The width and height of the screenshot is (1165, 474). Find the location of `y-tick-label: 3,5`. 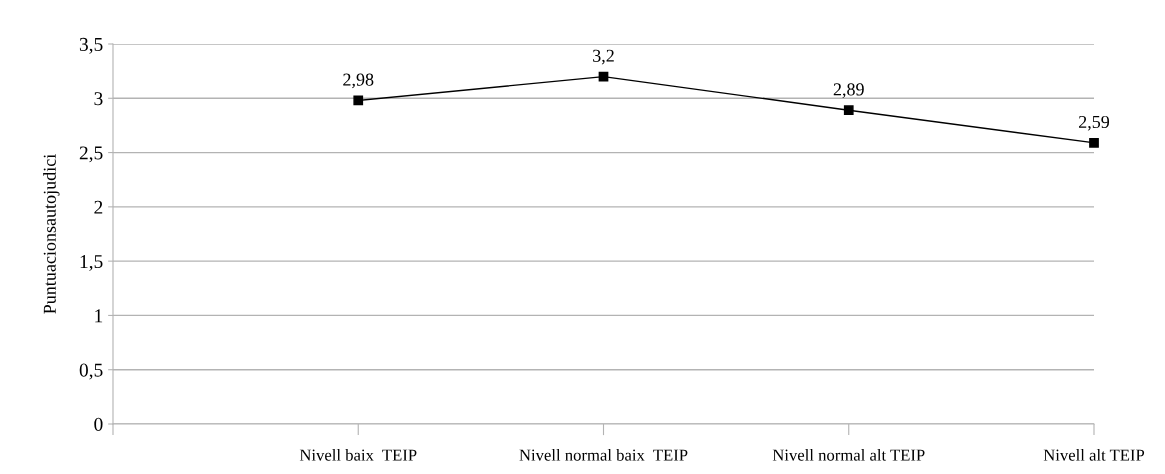

y-tick-label: 3,5 is located at coordinates (91, 45).